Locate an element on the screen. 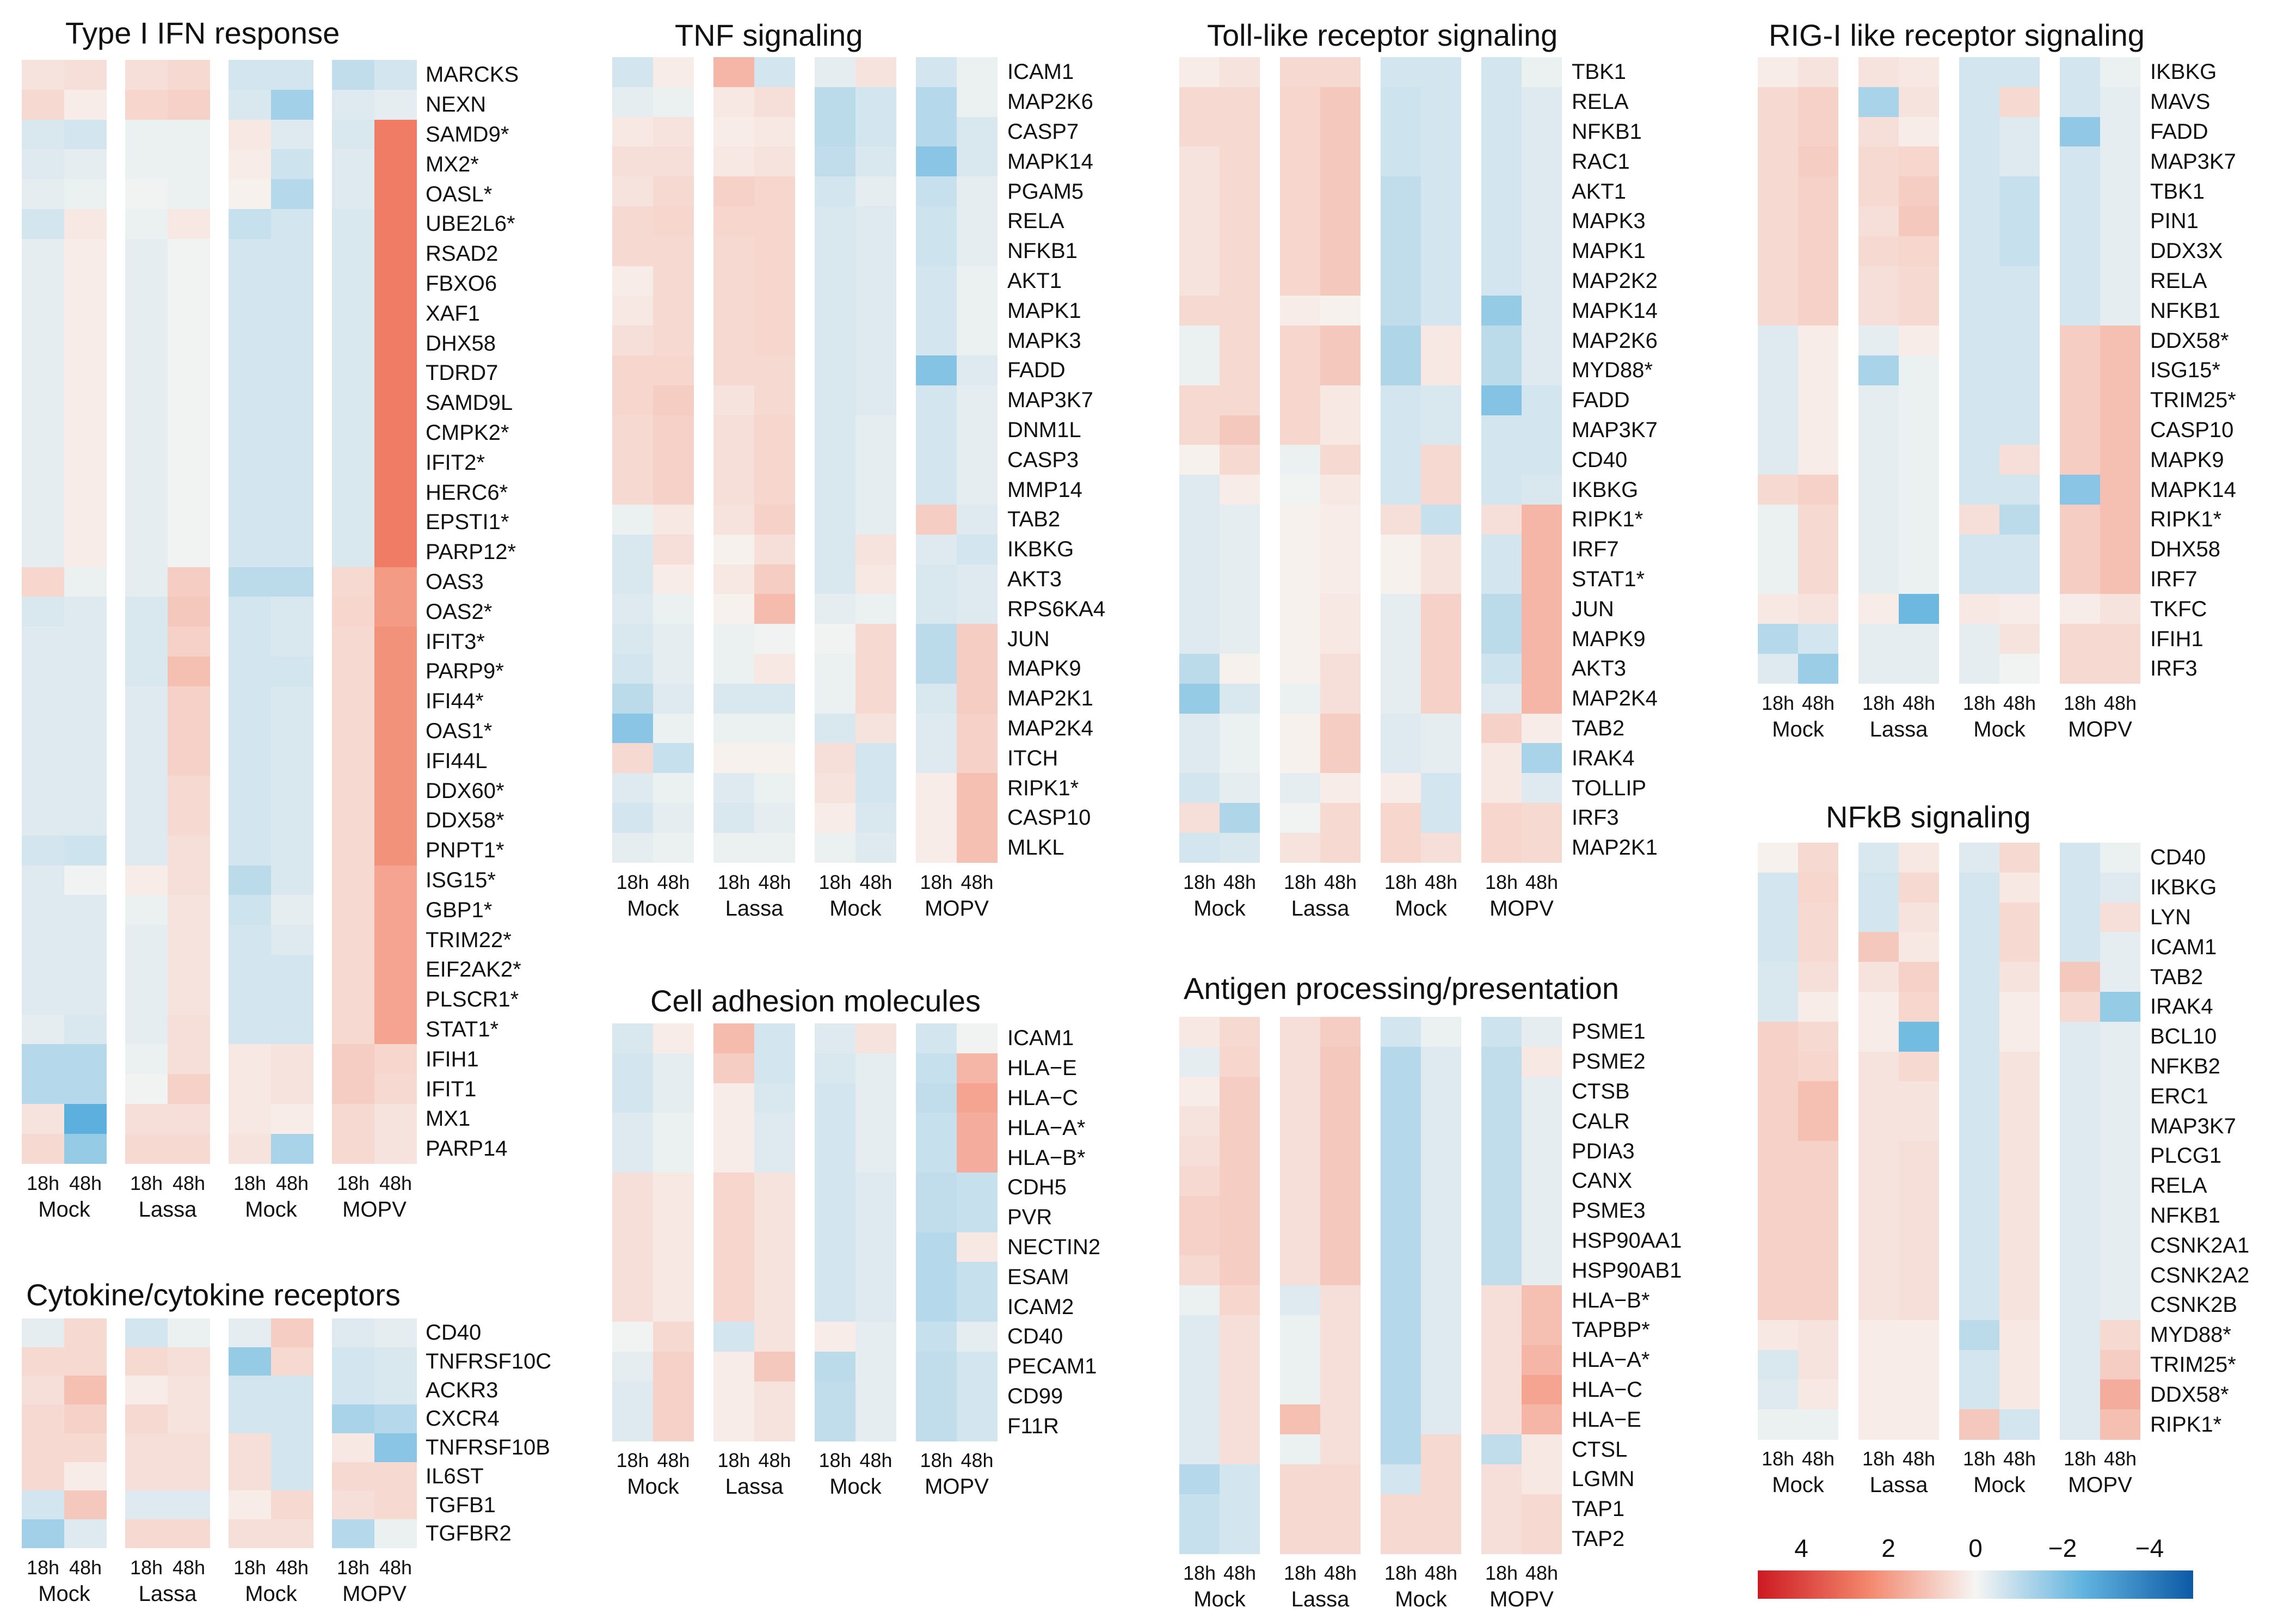 This screenshot has width=2296, height=1620. gene-label: TAPBP* is located at coordinates (1611, 1330).